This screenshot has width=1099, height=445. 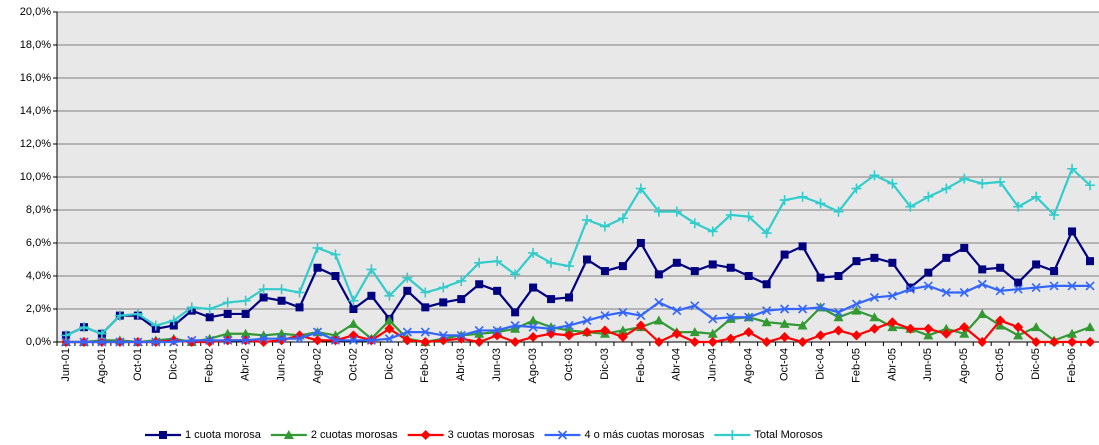 I want to click on series-line, so click(x=578, y=313).